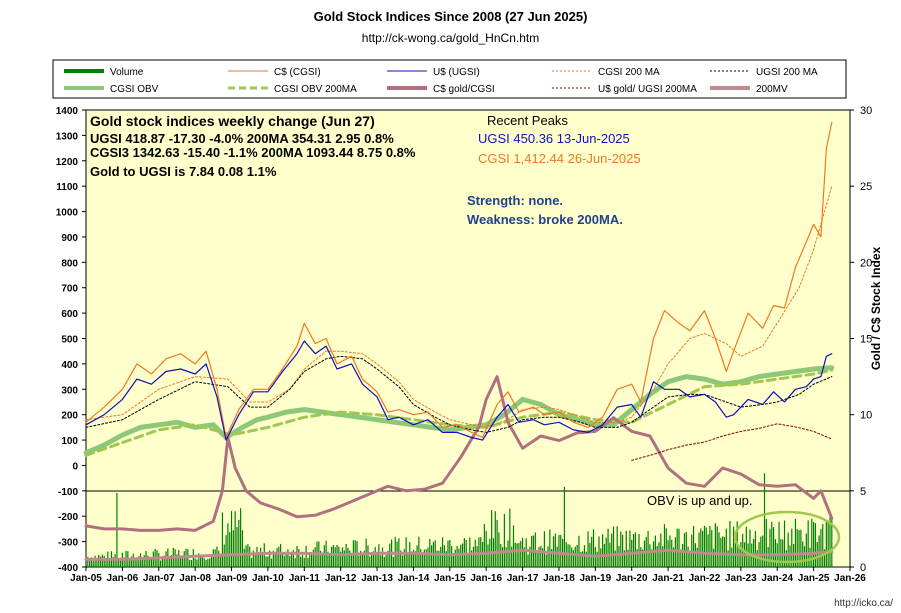 The image size is (901, 613). What do you see at coordinates (866, 263) in the screenshot?
I see `y-right-tick-label: 20` at bounding box center [866, 263].